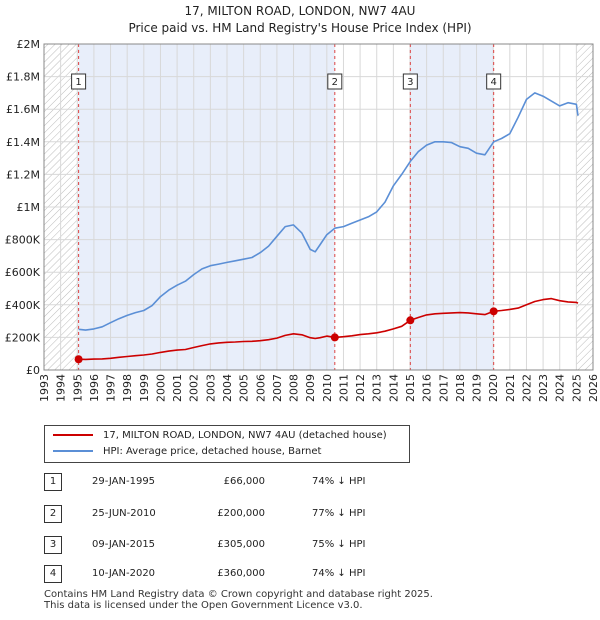 The width and height of the screenshot is (600, 620). Describe the element at coordinates (23, 272) in the screenshot. I see `y-tick-label: £600K` at that location.